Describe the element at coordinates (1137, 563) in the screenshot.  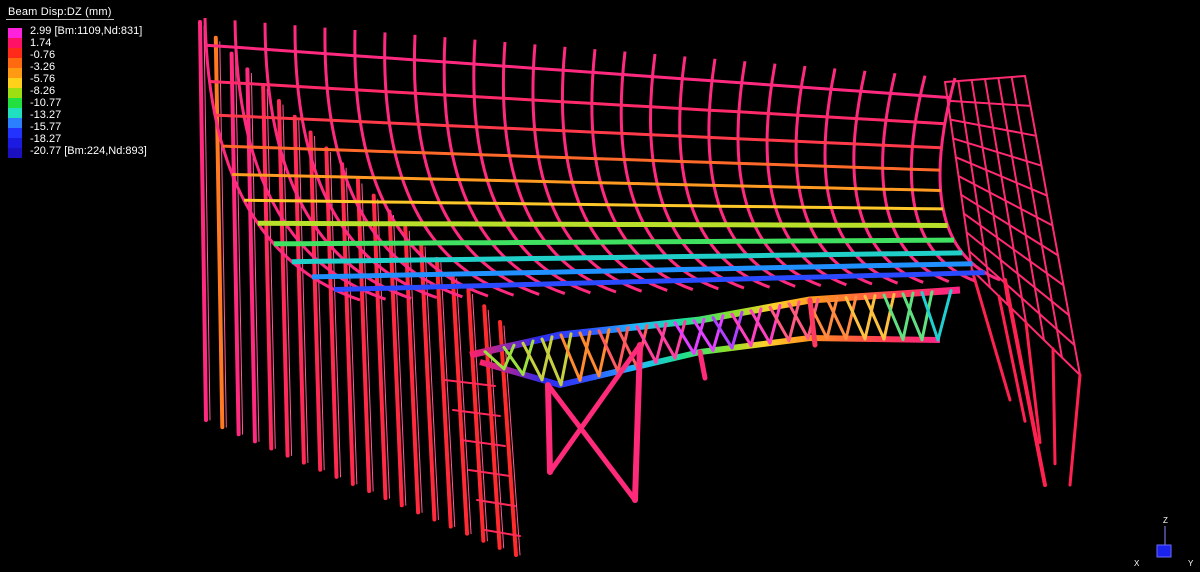
I see `triad-x-label: X` at that location.